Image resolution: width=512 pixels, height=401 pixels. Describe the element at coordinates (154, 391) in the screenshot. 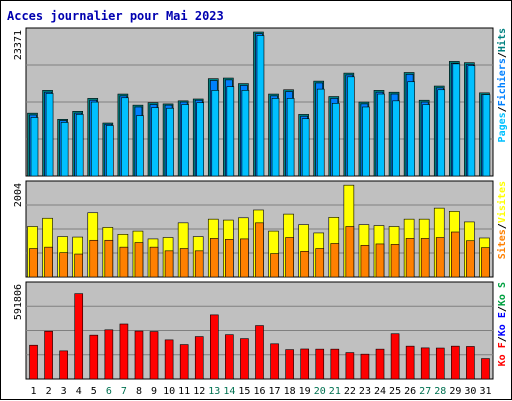

I see `x-tick-label: 9` at that location.